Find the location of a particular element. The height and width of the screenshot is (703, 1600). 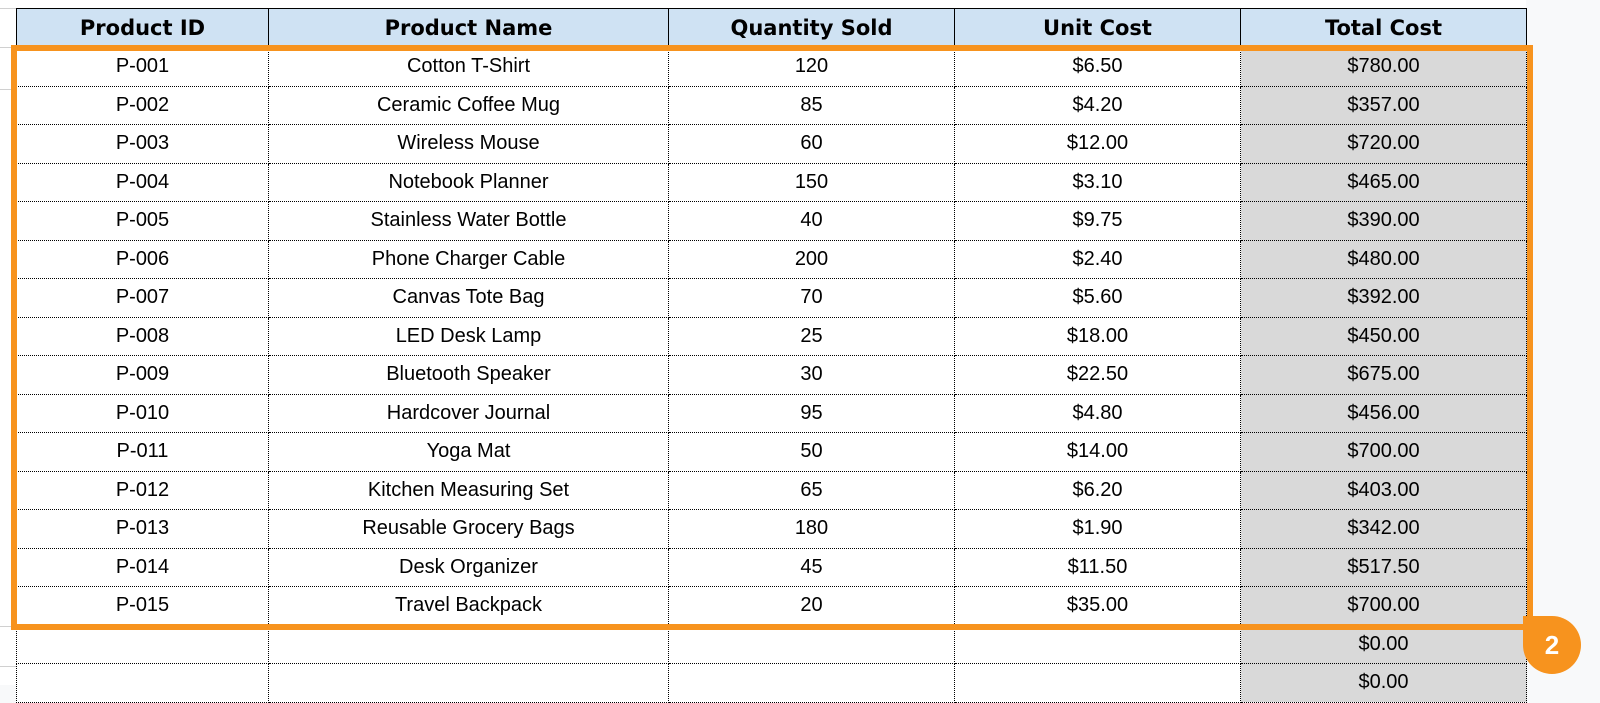

header-quantity-sold: Quantity Sold is located at coordinates (811, 28).